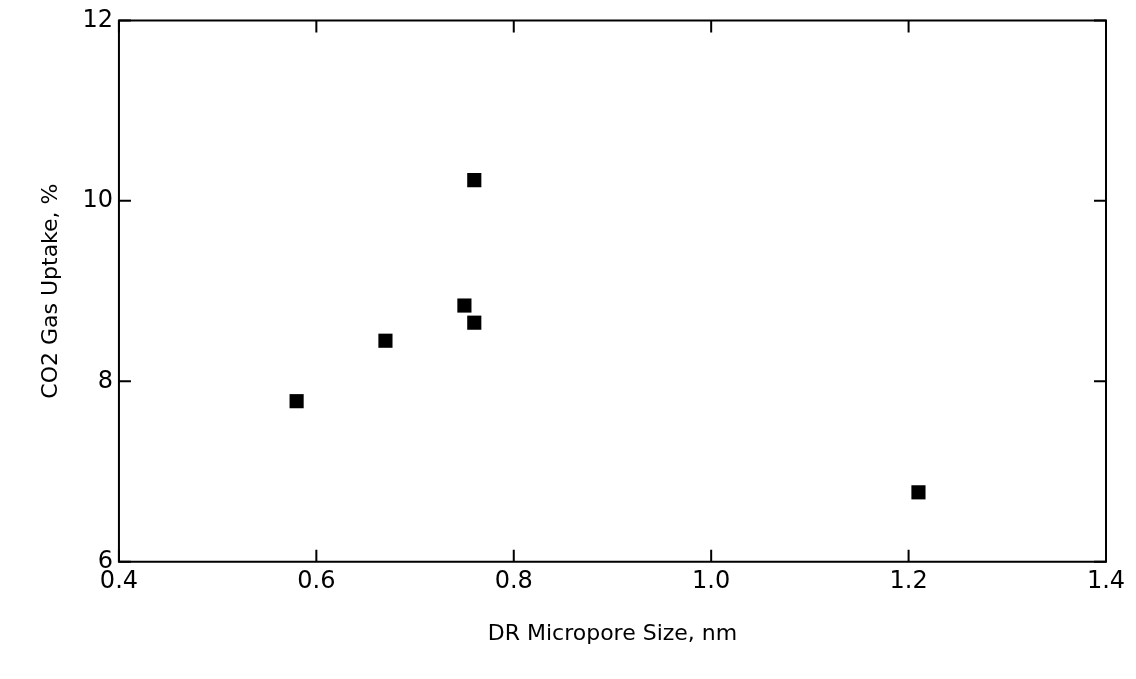 The height and width of the screenshot is (679, 1136). What do you see at coordinates (1106, 580) in the screenshot?
I see `x-tick-label: 1.4` at bounding box center [1106, 580].